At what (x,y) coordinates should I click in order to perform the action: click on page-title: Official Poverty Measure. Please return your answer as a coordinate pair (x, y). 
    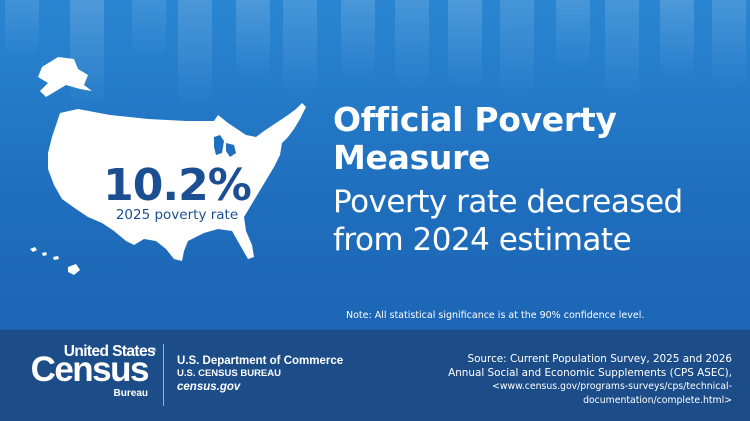
    Looking at the image, I should click on (533, 139).